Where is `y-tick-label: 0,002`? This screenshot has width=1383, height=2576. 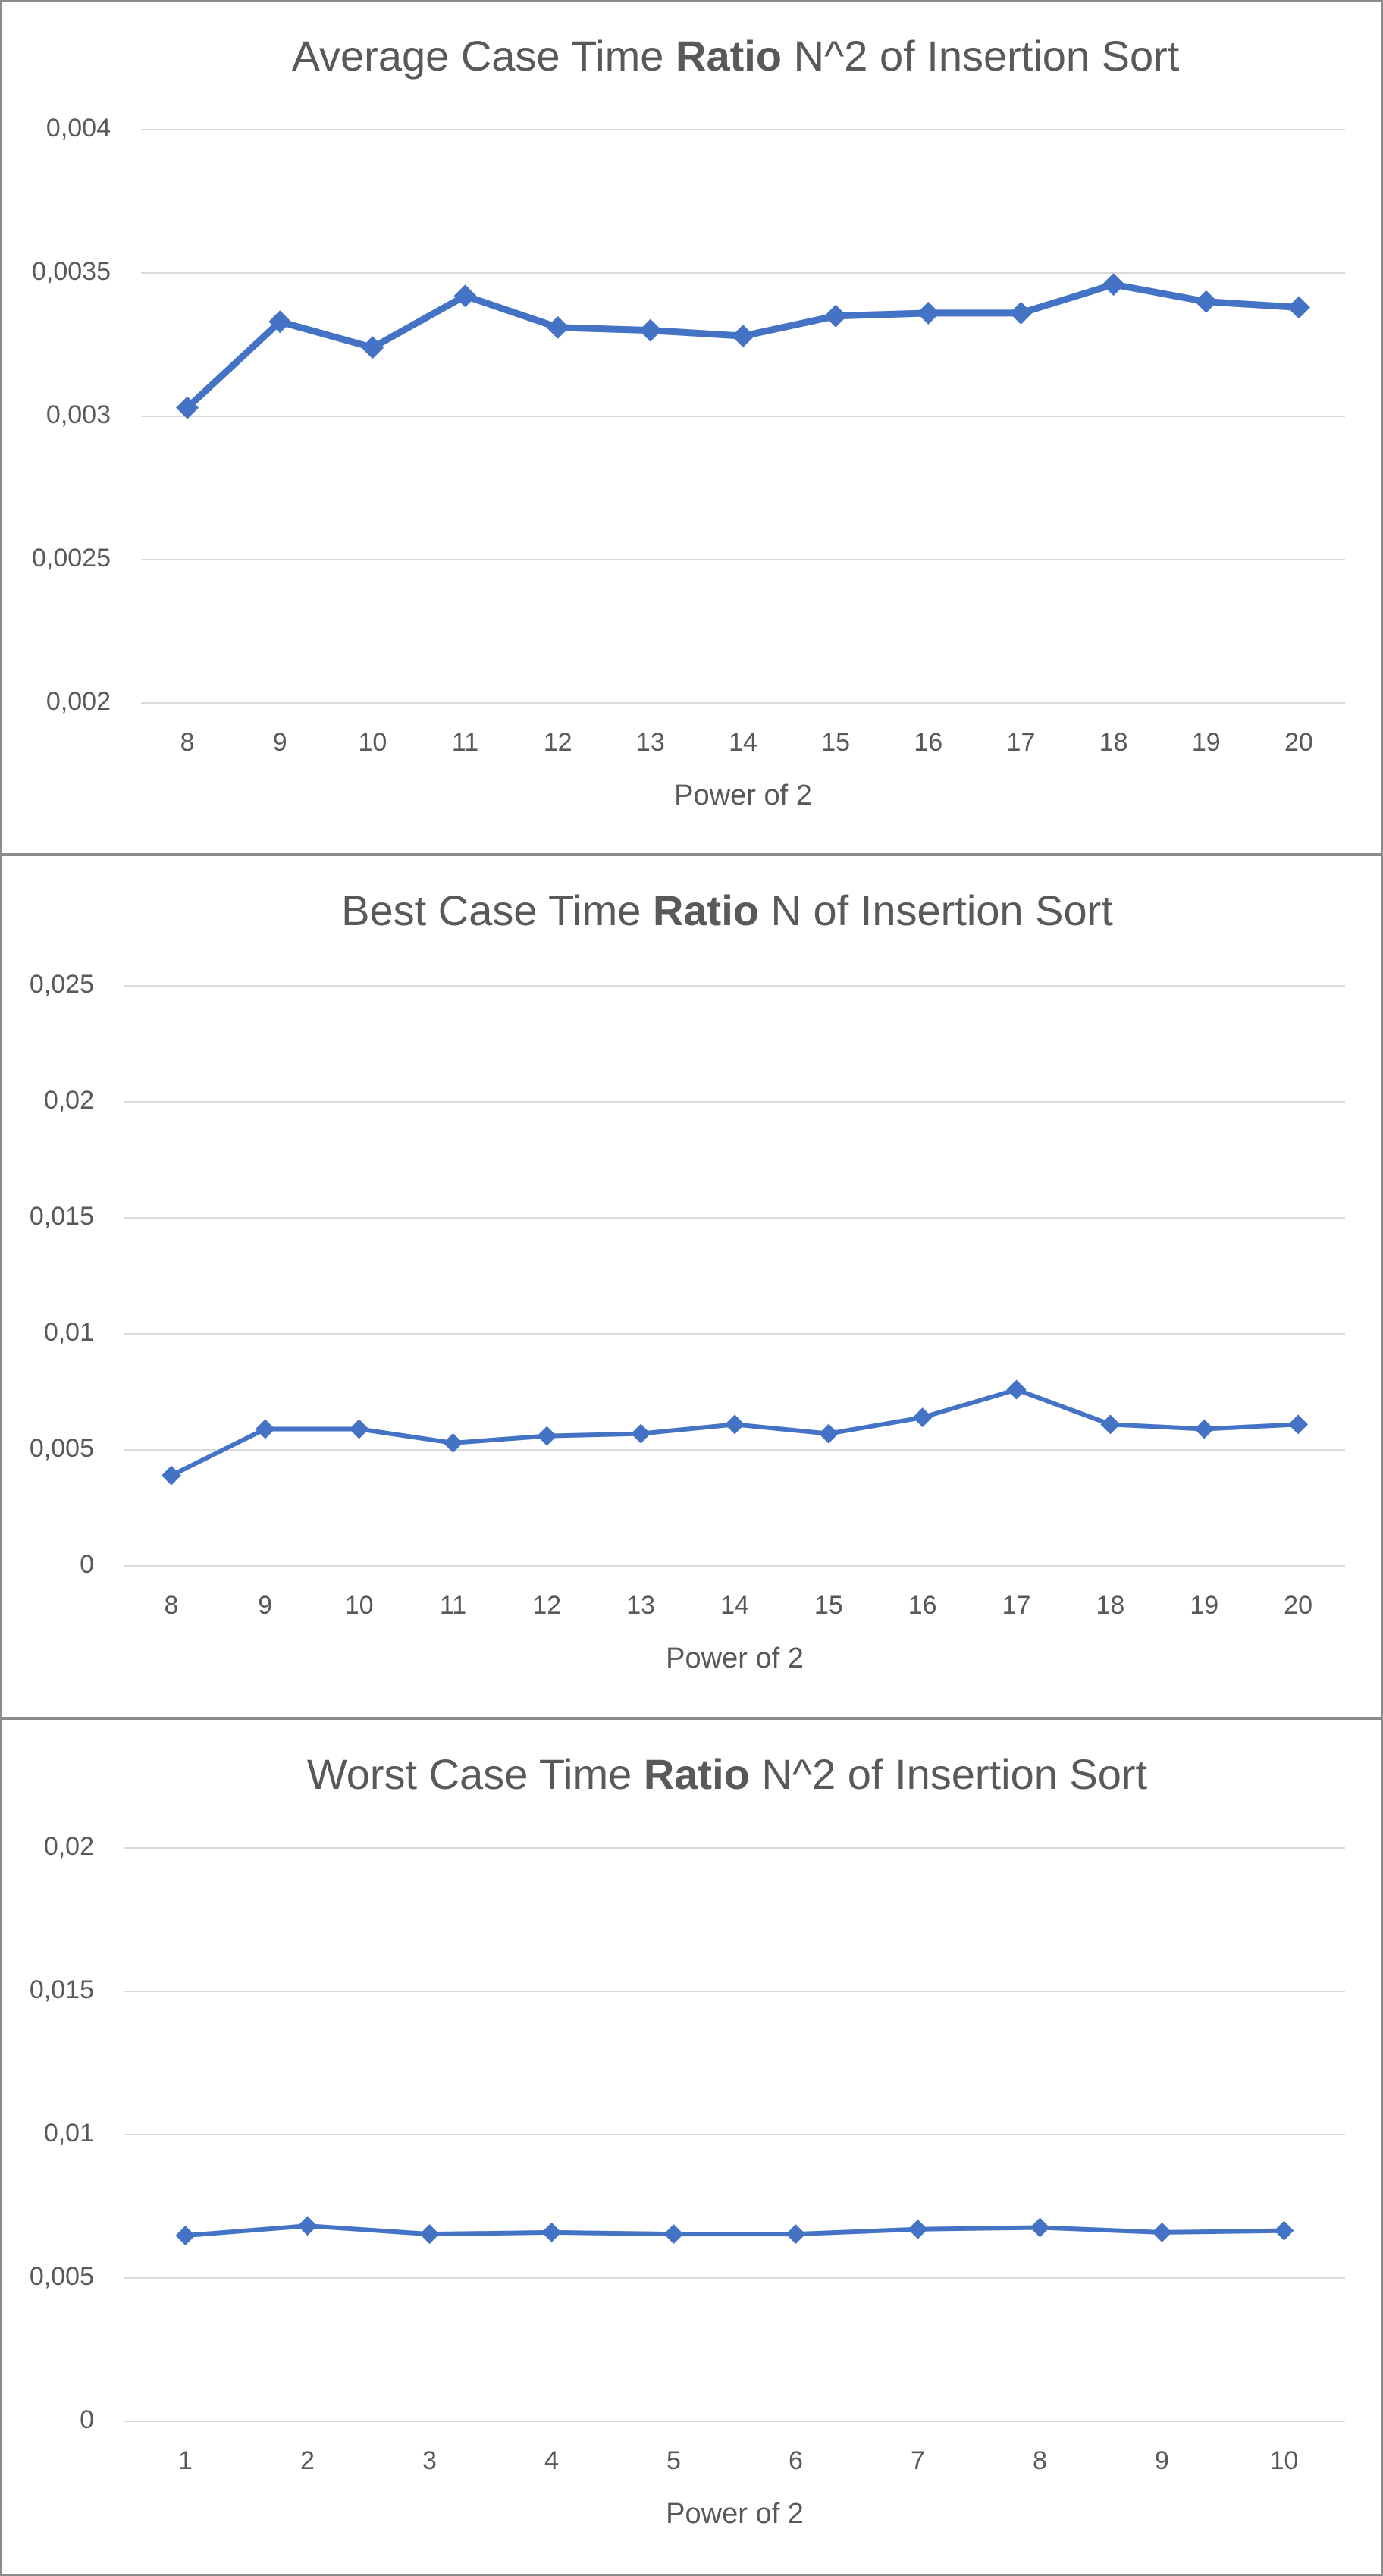
y-tick-label: 0,002 is located at coordinates (79, 701).